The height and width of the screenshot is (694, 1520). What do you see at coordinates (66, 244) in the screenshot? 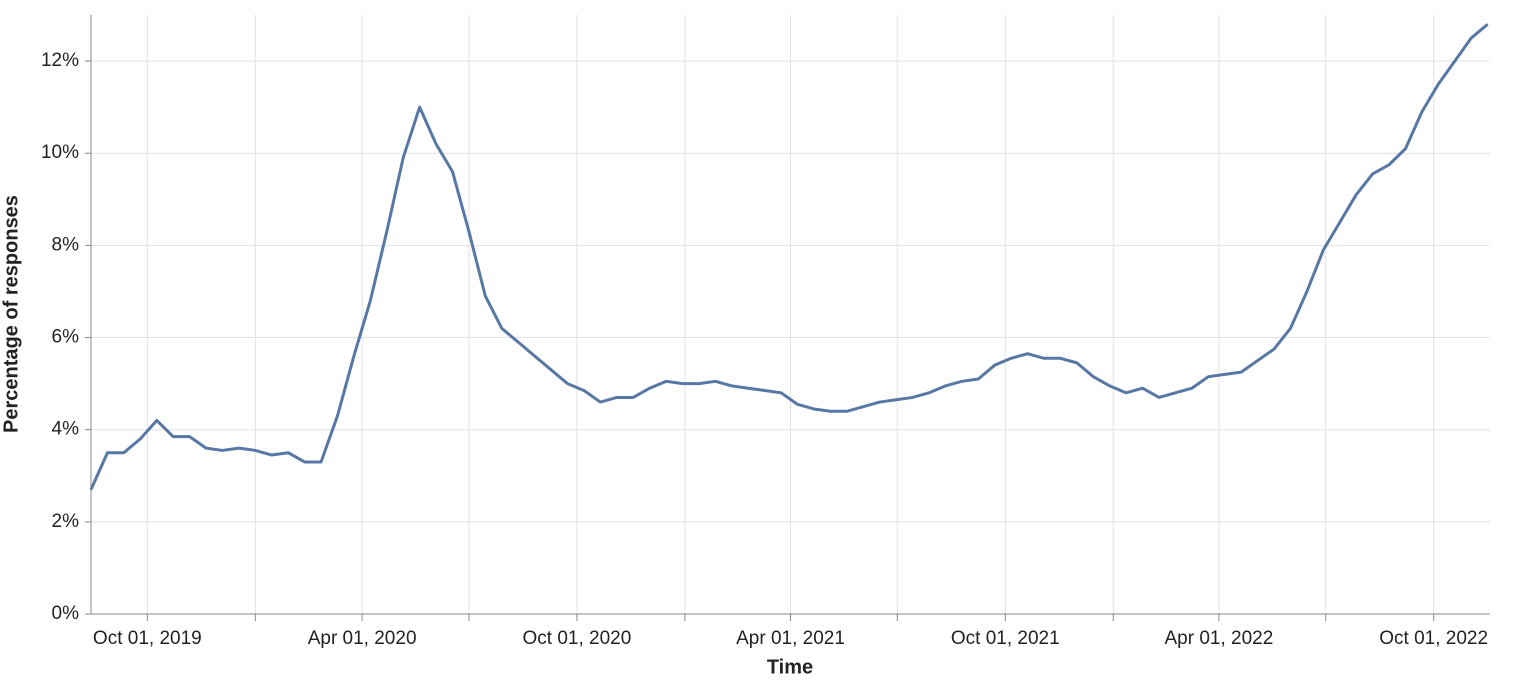
I see `y-tick-label: 8%` at bounding box center [66, 244].